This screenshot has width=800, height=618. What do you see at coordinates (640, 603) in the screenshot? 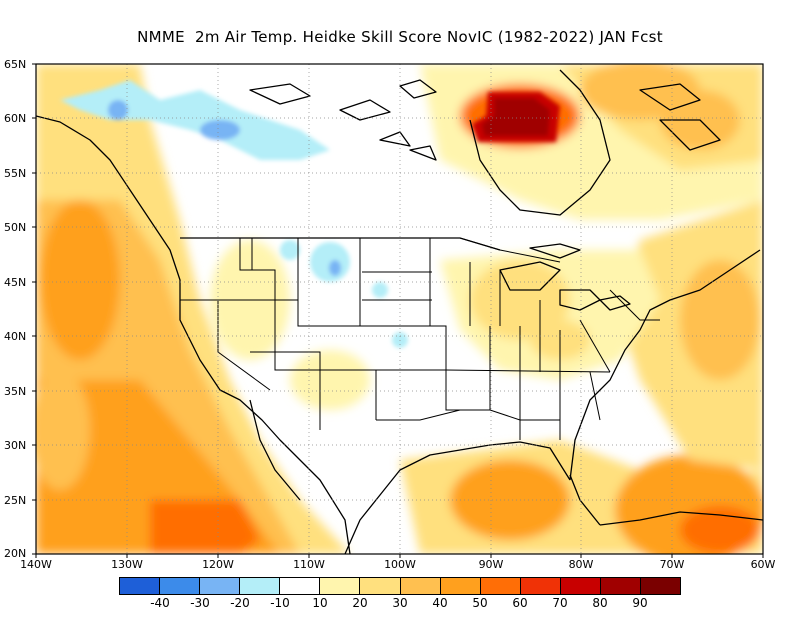
I see `colorbar-label: 90` at bounding box center [640, 603].